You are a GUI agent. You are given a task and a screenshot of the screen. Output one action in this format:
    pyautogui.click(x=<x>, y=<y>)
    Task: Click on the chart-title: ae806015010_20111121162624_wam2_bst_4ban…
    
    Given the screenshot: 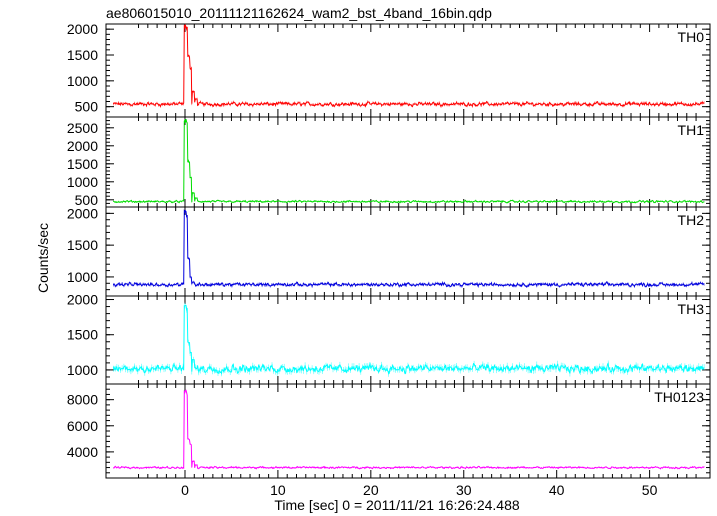 What is the action you would take?
    pyautogui.click(x=299, y=13)
    